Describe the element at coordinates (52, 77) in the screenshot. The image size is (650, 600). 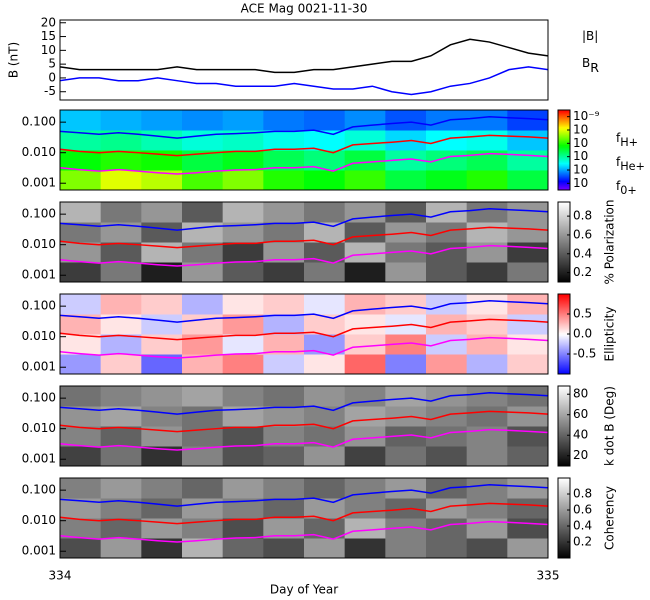
I see `y-tick-label: 0` at that location.